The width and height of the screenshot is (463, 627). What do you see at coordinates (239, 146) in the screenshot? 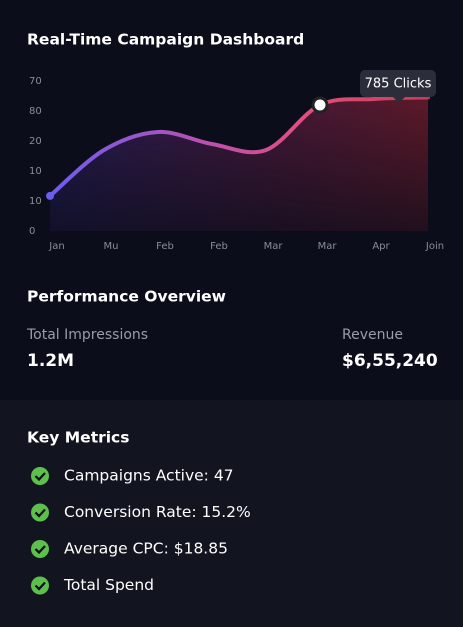
I see `line` at bounding box center [239, 146].